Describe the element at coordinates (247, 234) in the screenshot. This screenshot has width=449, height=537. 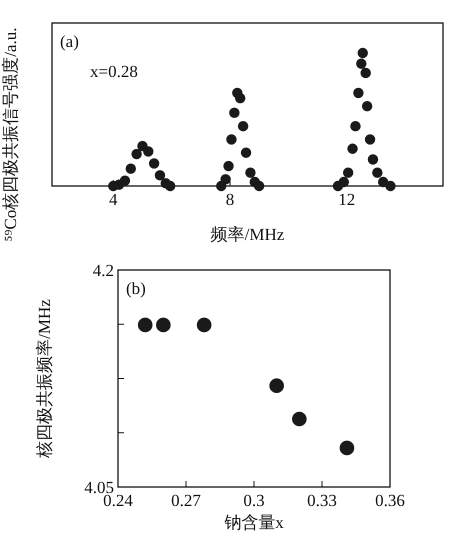
I see `x-axis-title: 频率/MHz` at that location.